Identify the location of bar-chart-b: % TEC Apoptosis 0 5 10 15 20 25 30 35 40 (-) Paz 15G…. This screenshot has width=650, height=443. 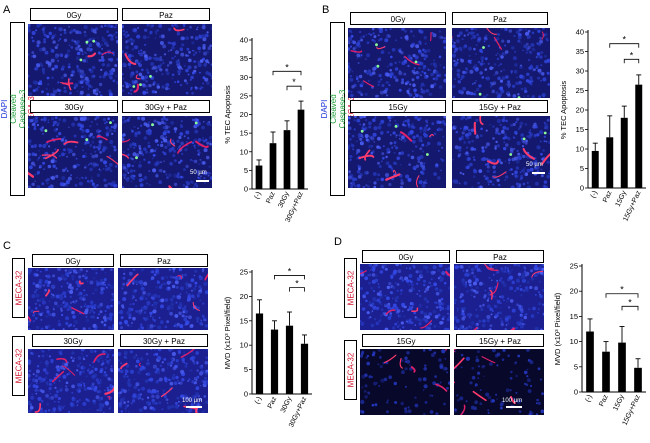
(602, 125).